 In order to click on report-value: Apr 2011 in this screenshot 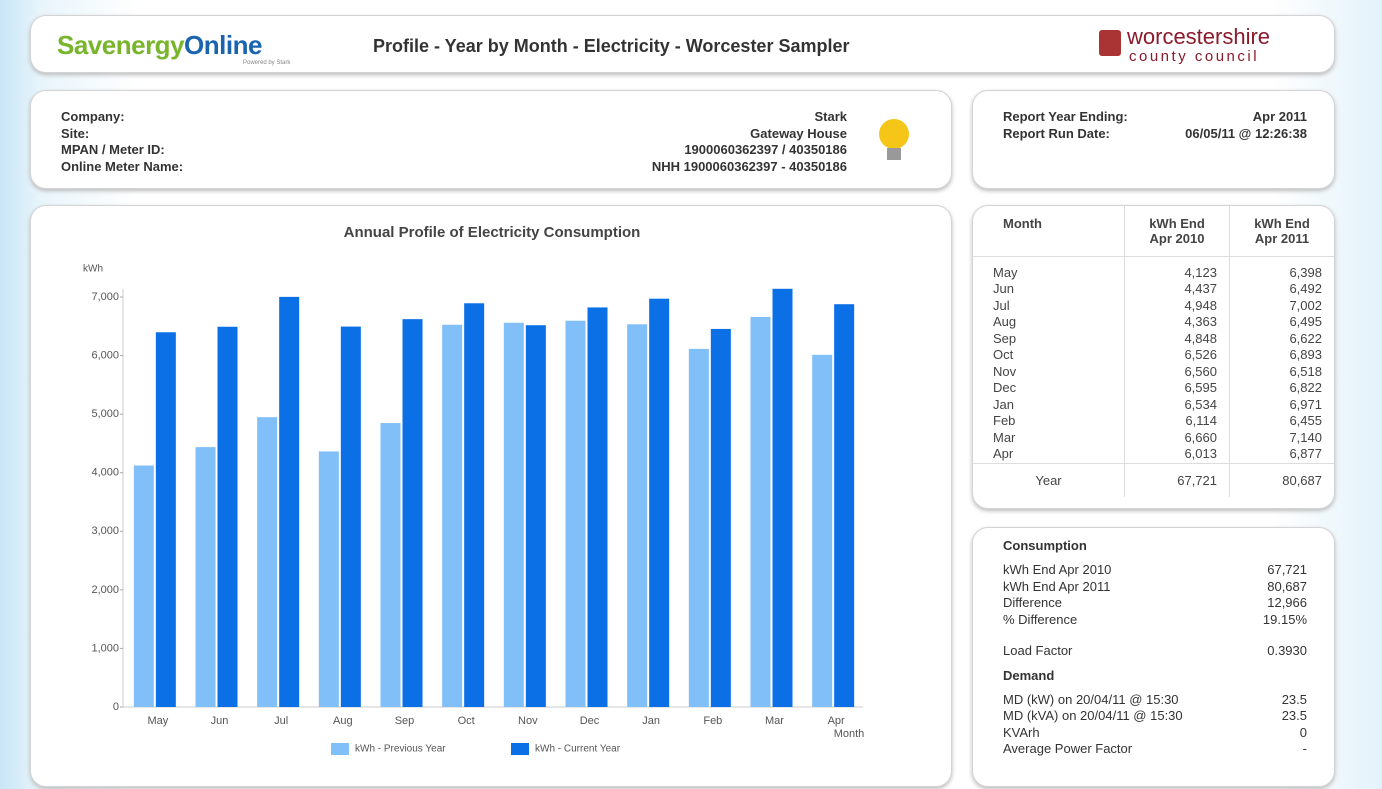, I will do `click(1279, 116)`.